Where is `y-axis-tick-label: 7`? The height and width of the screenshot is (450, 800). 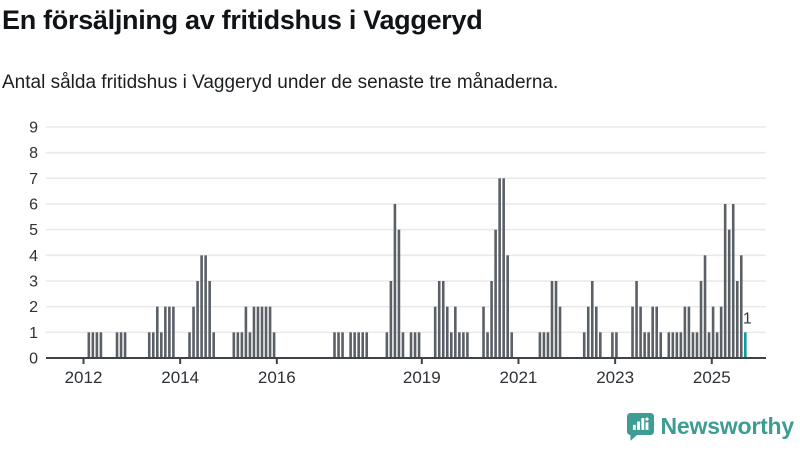 y-axis-tick-label: 7 is located at coordinates (33, 179).